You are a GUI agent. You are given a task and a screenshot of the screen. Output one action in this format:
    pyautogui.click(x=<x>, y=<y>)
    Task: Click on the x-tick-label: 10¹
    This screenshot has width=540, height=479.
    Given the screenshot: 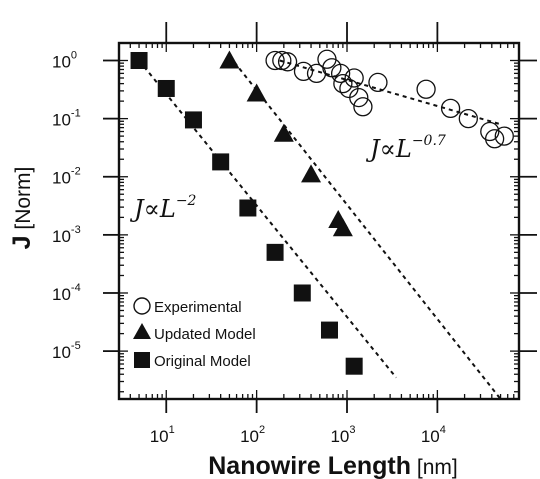 What is the action you would take?
    pyautogui.click(x=162, y=435)
    